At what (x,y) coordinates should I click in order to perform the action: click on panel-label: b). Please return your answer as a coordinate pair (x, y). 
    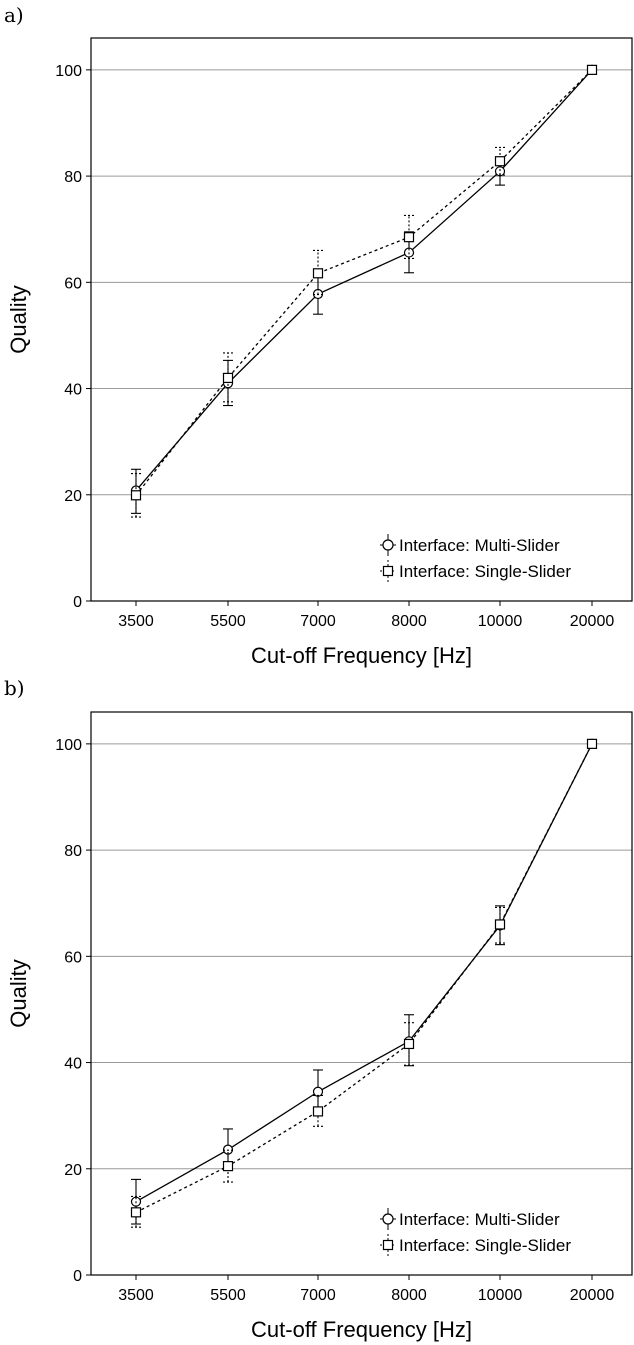
    Looking at the image, I should click on (14, 688).